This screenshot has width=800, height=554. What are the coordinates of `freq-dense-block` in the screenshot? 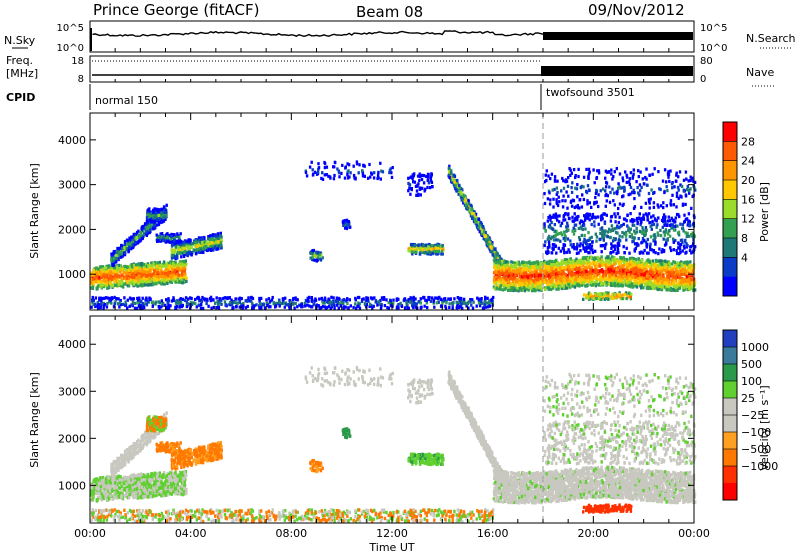 It's located at (617, 71).